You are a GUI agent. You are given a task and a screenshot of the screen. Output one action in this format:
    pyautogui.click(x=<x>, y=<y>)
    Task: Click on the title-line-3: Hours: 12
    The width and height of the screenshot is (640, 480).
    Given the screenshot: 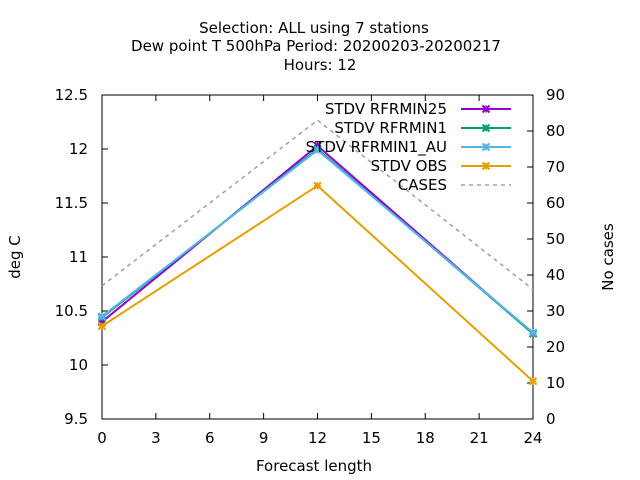 What is the action you would take?
    pyautogui.click(x=320, y=65)
    